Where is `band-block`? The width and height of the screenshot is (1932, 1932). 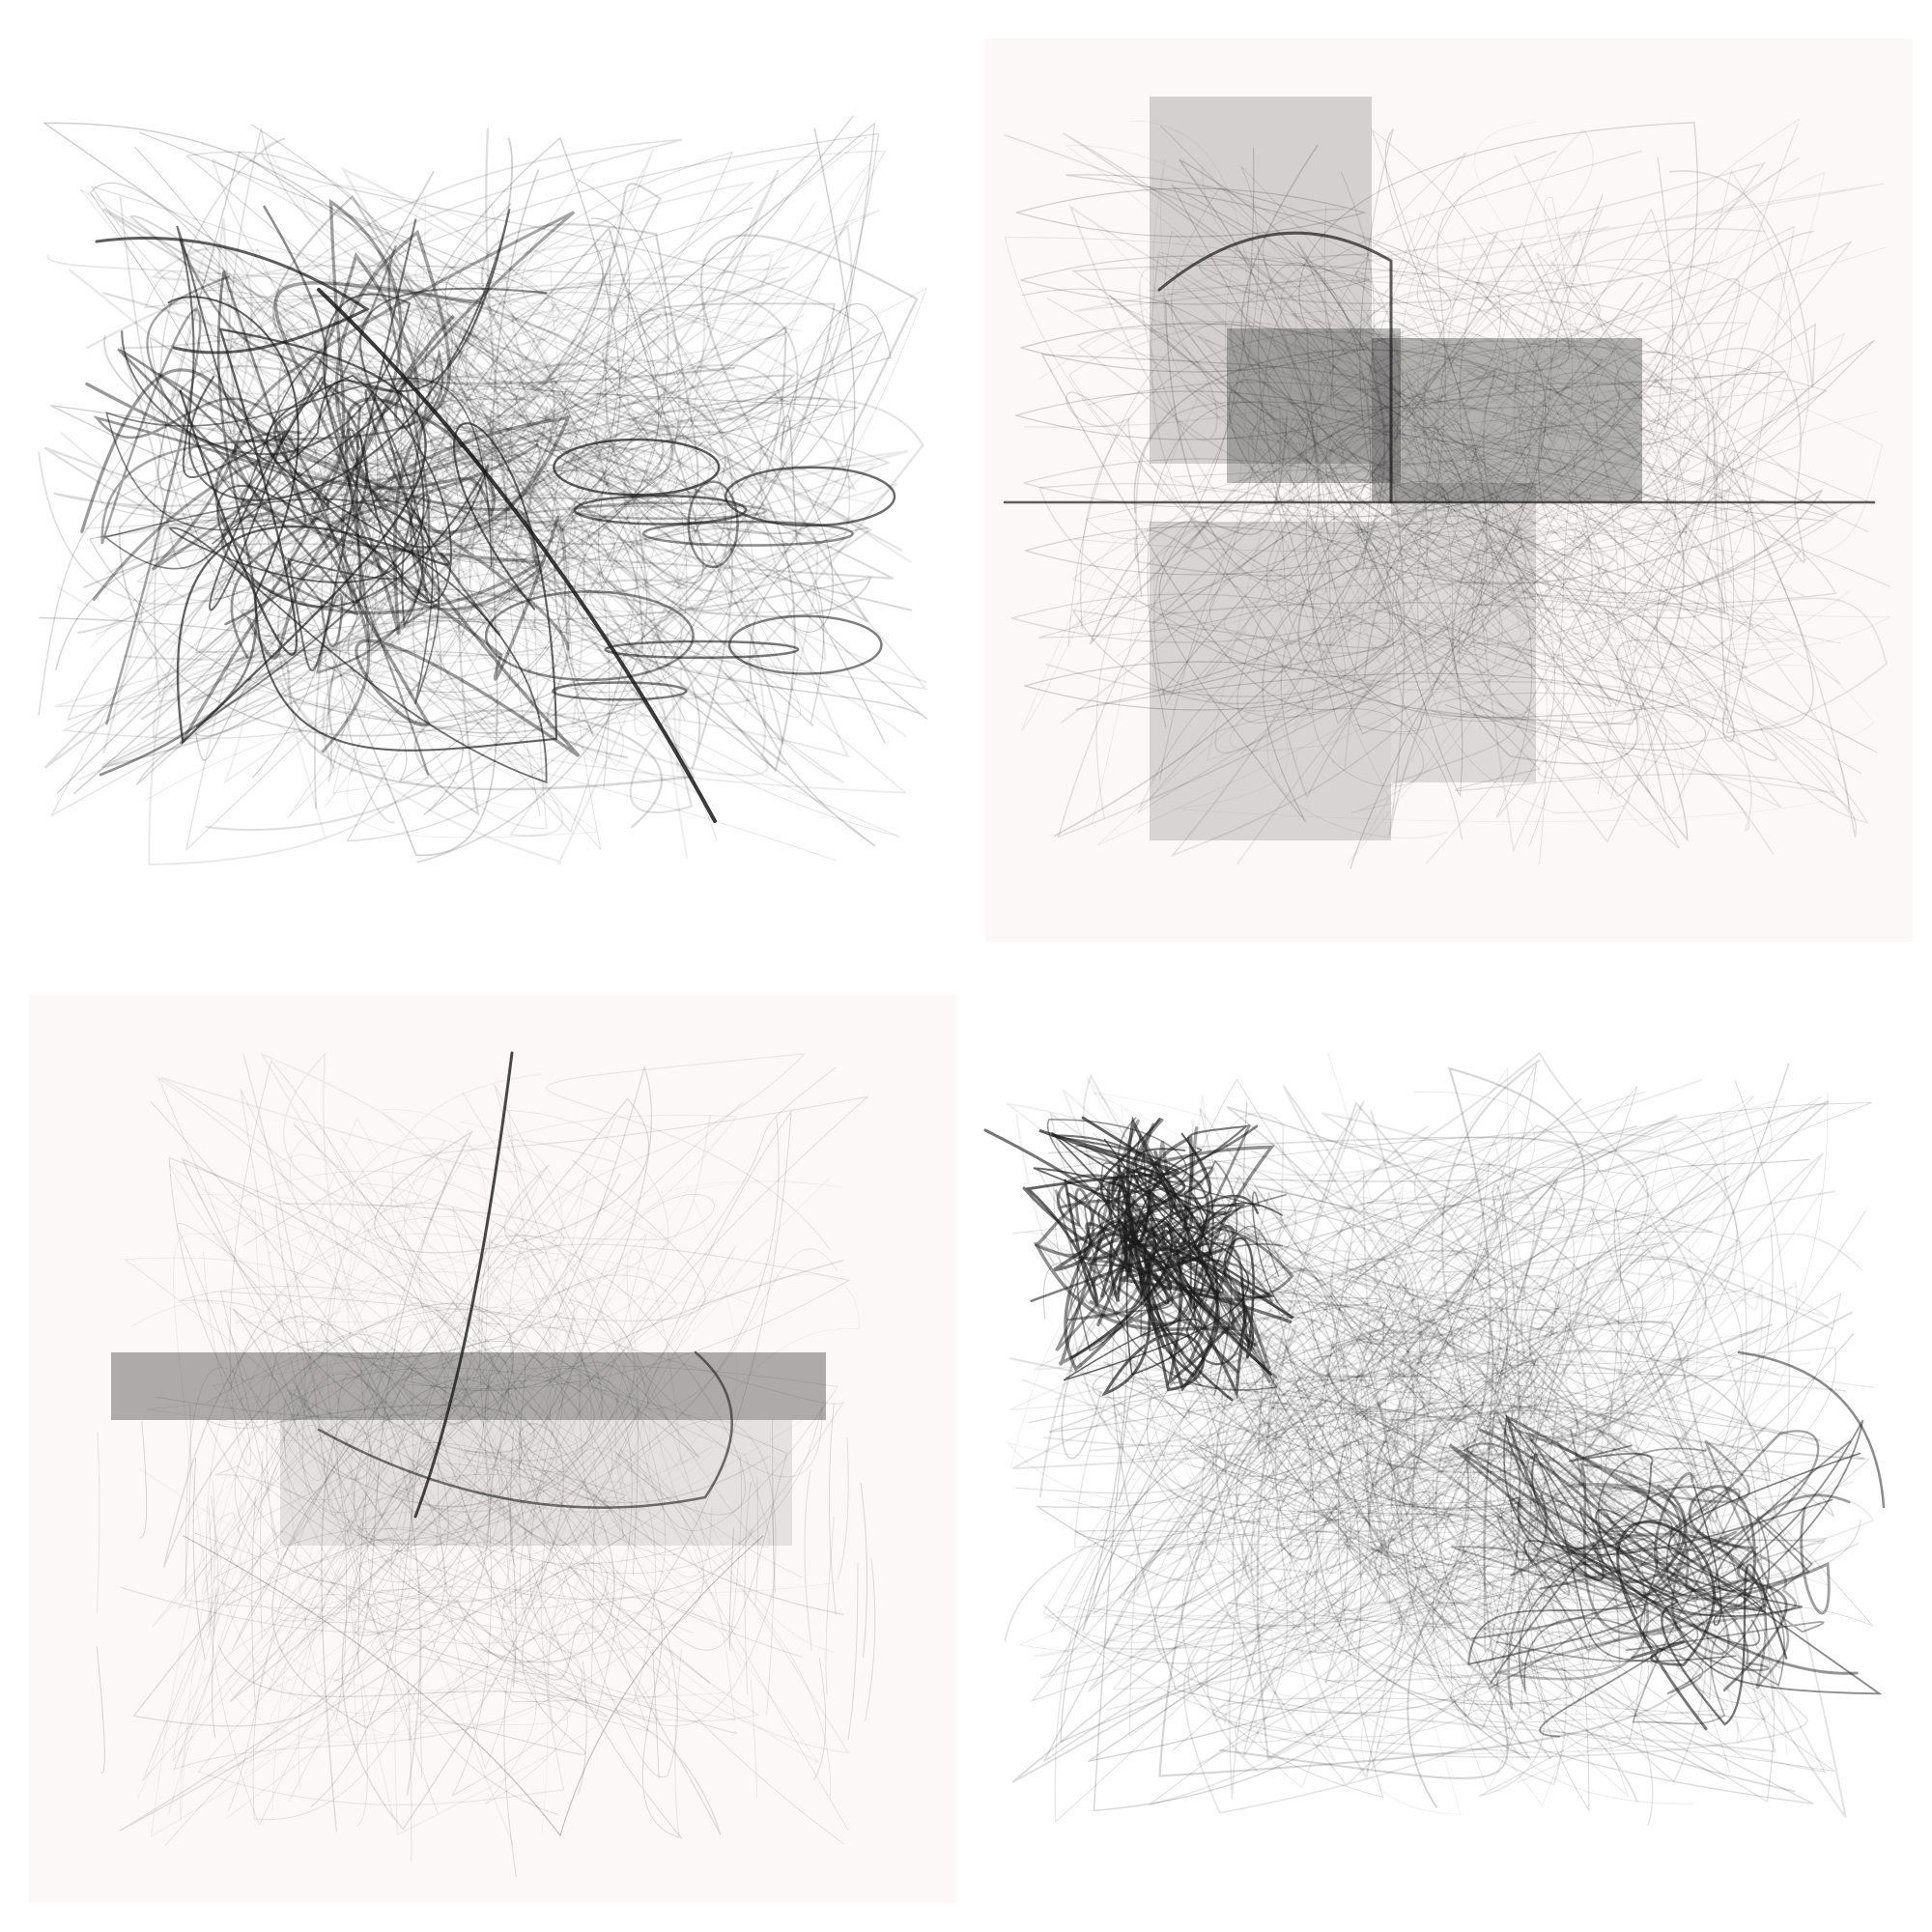 band-block is located at coordinates (536, 1483).